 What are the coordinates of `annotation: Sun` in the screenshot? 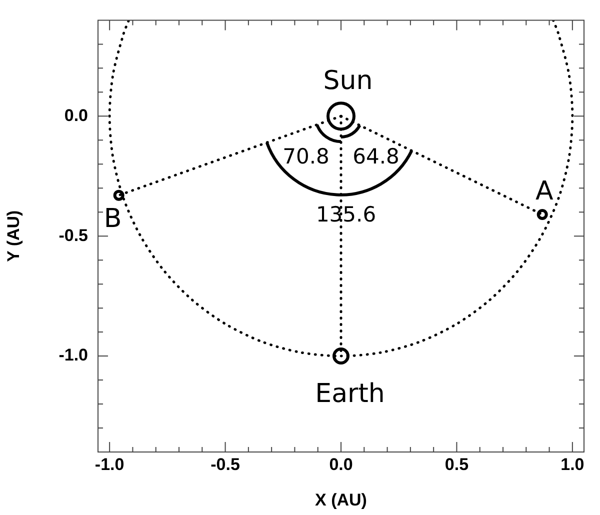 It's located at (348, 81).